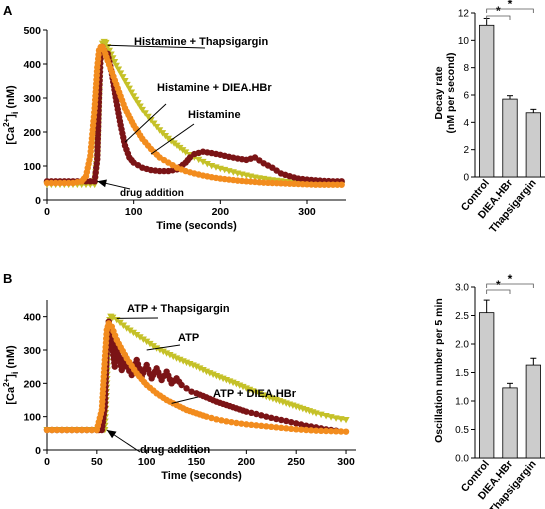 This screenshot has height=509, width=545. I want to click on x-tick-label: 150, so click(197, 462).